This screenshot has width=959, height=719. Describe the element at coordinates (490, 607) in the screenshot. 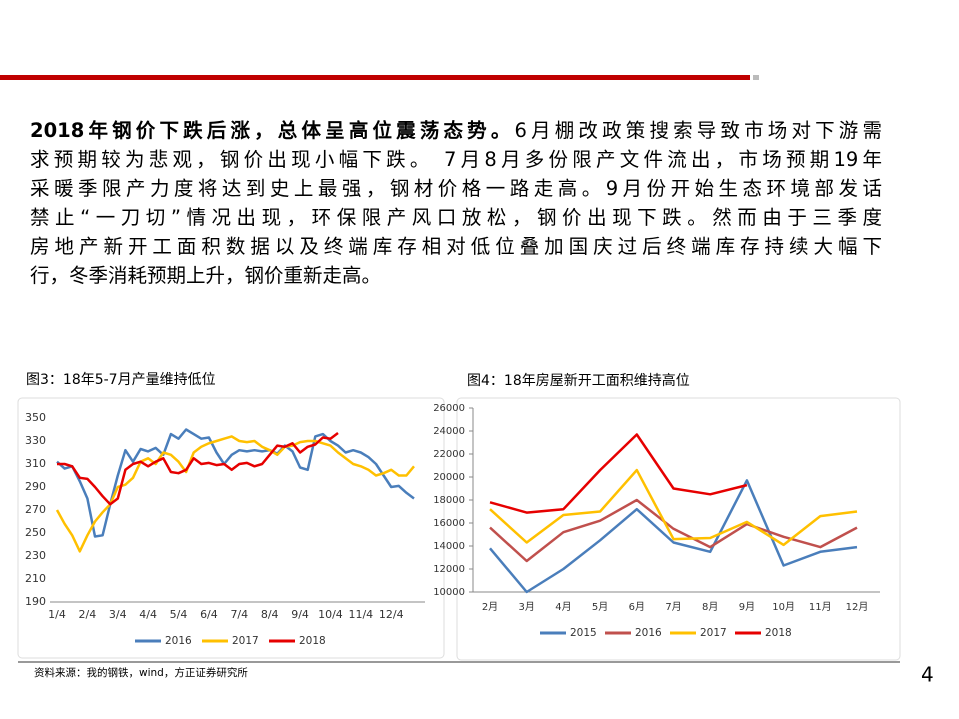

I see `x-tick-label: 2月` at that location.